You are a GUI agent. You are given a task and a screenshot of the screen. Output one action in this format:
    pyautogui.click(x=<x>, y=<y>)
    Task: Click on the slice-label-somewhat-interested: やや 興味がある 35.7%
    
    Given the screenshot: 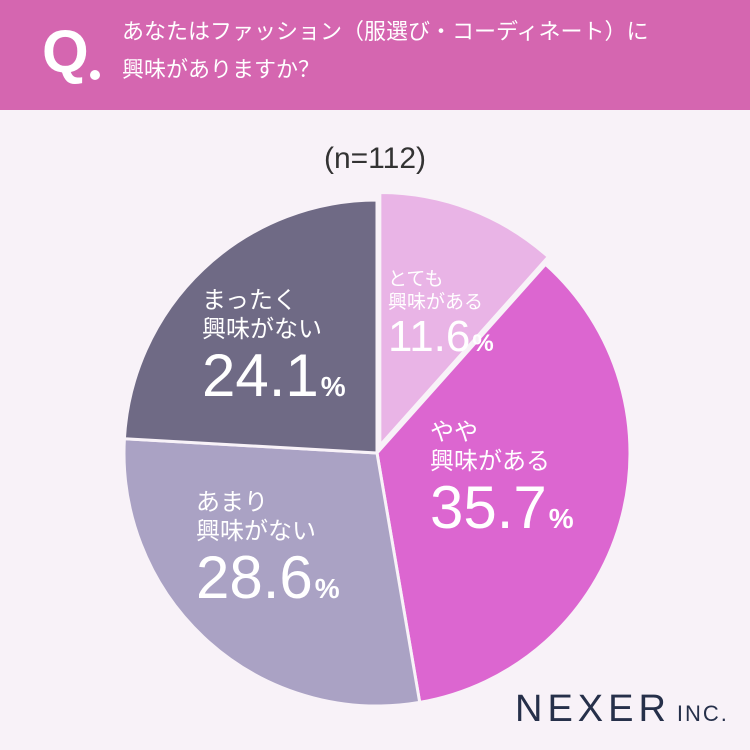 What is the action you would take?
    pyautogui.click(x=502, y=478)
    